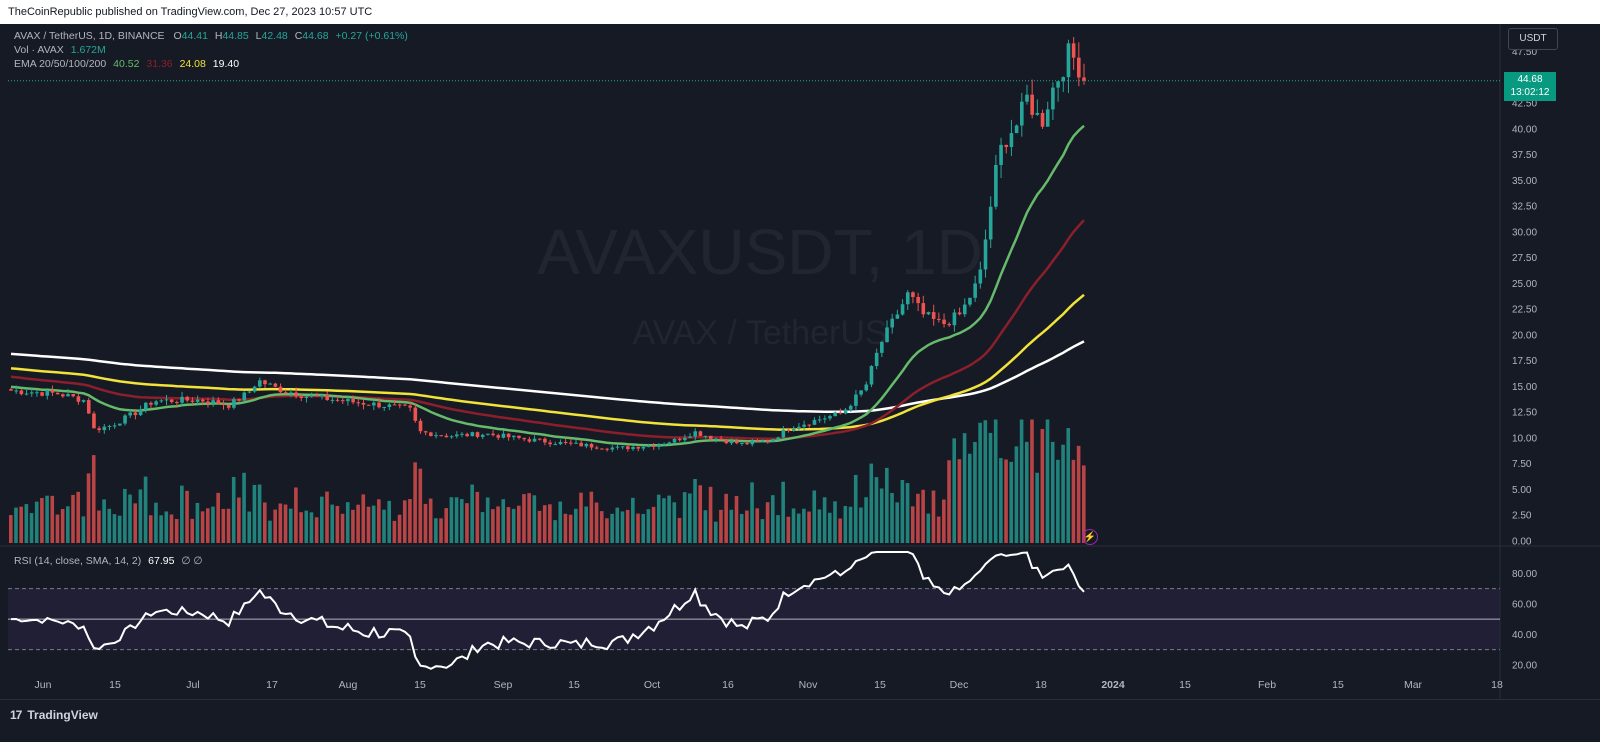 Image resolution: width=1600 pixels, height=742 pixels. I want to click on currency-button: USDT, so click(1533, 39).